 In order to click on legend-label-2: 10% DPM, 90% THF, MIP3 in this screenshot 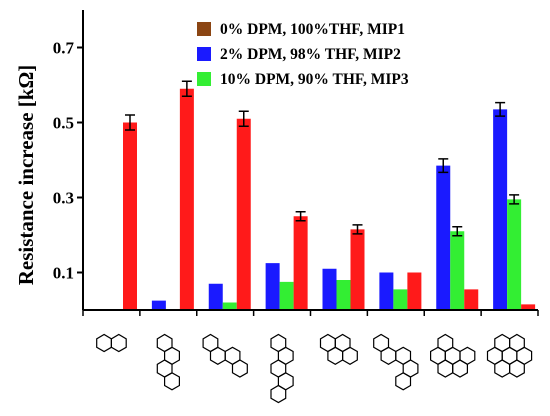, I will do `click(314, 79)`.